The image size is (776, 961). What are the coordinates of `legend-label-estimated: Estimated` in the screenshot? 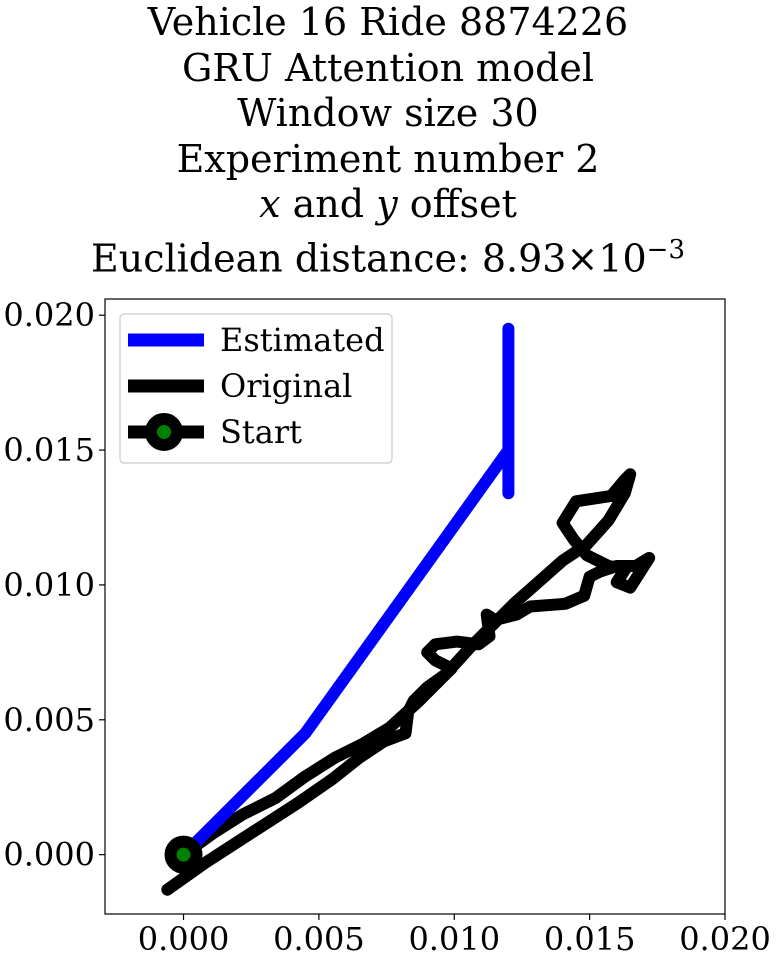 It's located at (302, 340).